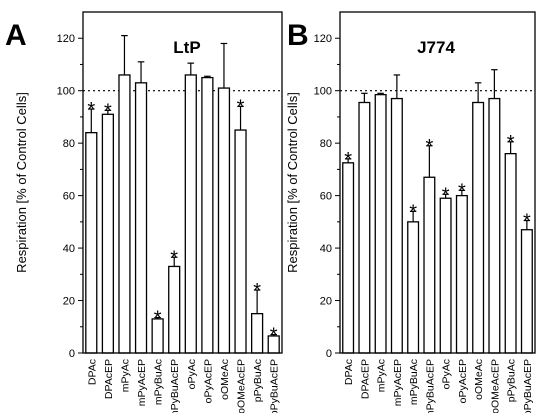  What do you see at coordinates (298, 35) in the screenshot?
I see `panel-letter: B` at bounding box center [298, 35].